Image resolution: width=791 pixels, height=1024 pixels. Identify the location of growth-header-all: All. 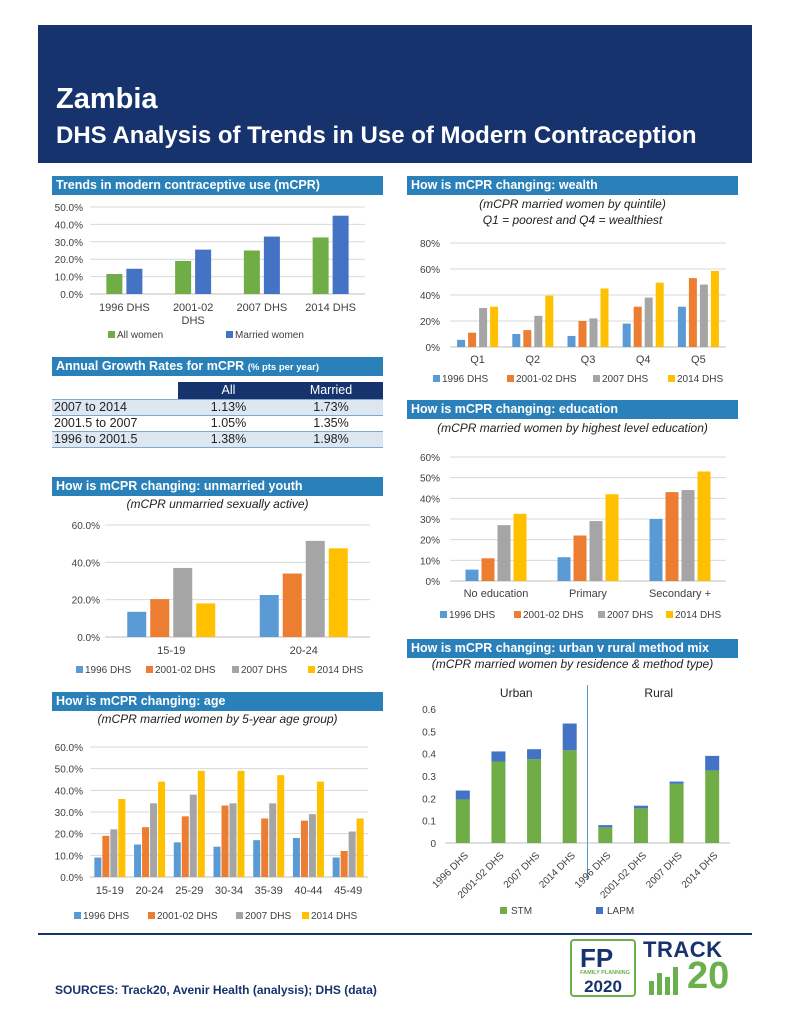
(228, 390).